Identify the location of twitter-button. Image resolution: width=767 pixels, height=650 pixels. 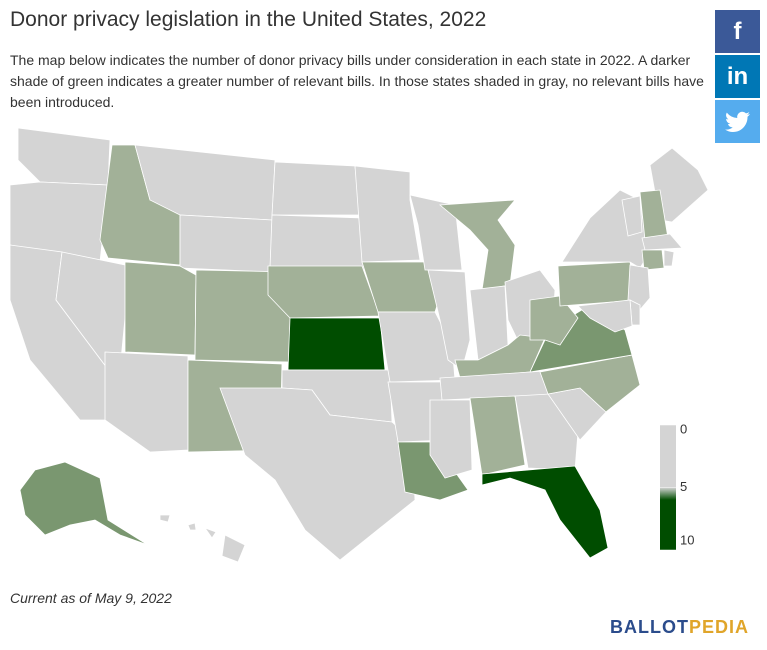
(737, 121).